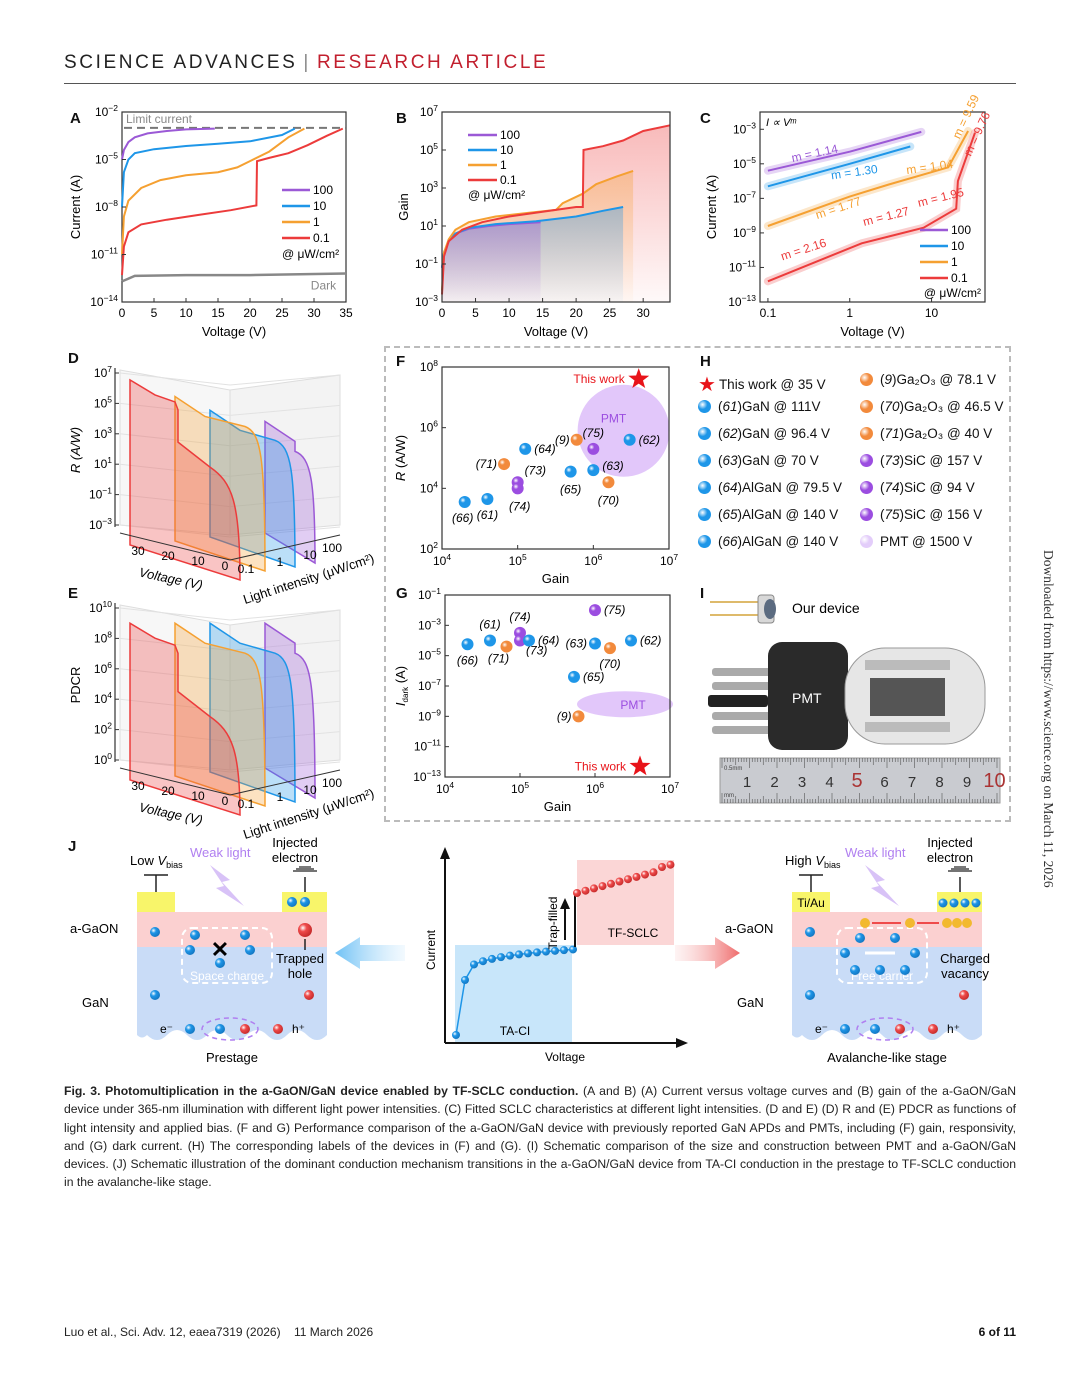  What do you see at coordinates (429, 487) in the screenshot?
I see `y-tick-label: 10⁴` at bounding box center [429, 487].